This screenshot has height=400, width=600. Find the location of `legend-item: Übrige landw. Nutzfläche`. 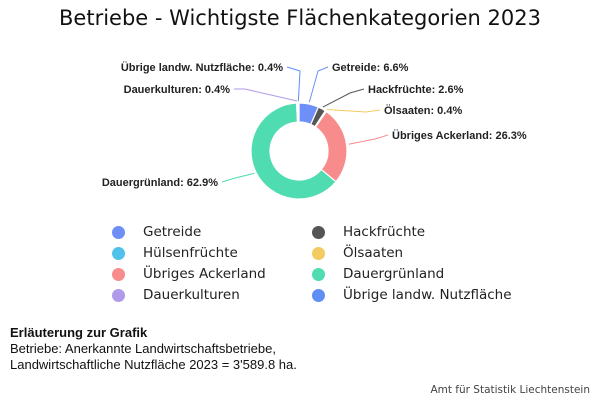

legend-item: Übrige landw. Nutzfläche is located at coordinates (412, 295).